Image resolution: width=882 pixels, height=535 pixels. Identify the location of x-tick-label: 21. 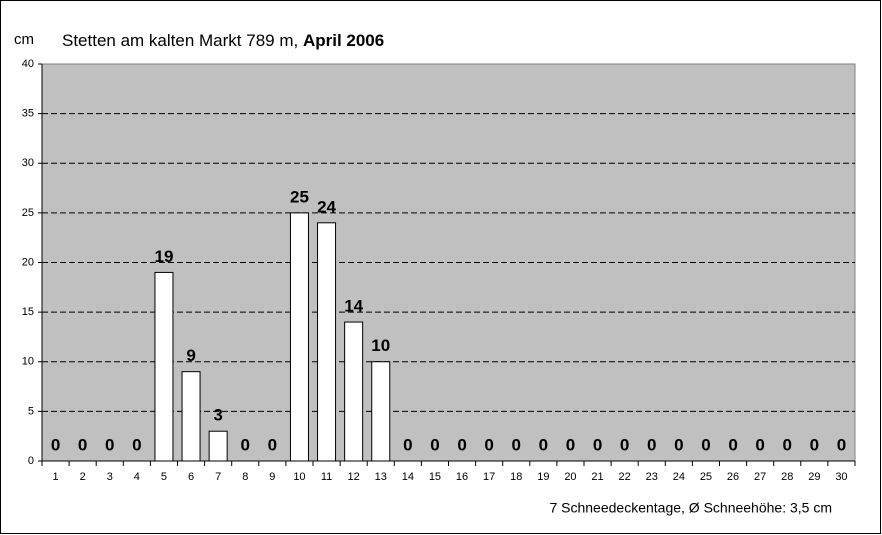
(597, 477).